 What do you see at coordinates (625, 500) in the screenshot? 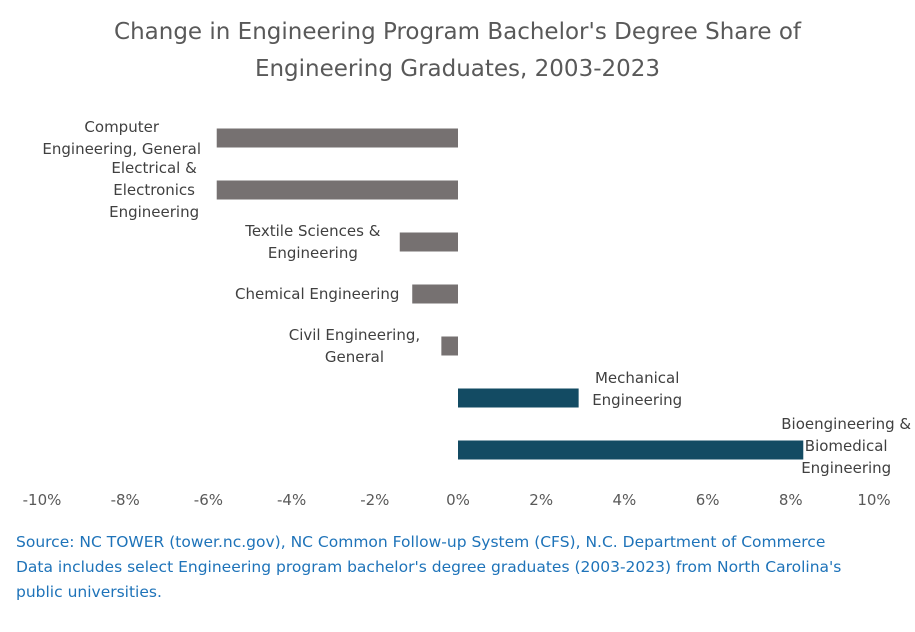
I see `x-tick-label-7: 4%` at bounding box center [625, 500].